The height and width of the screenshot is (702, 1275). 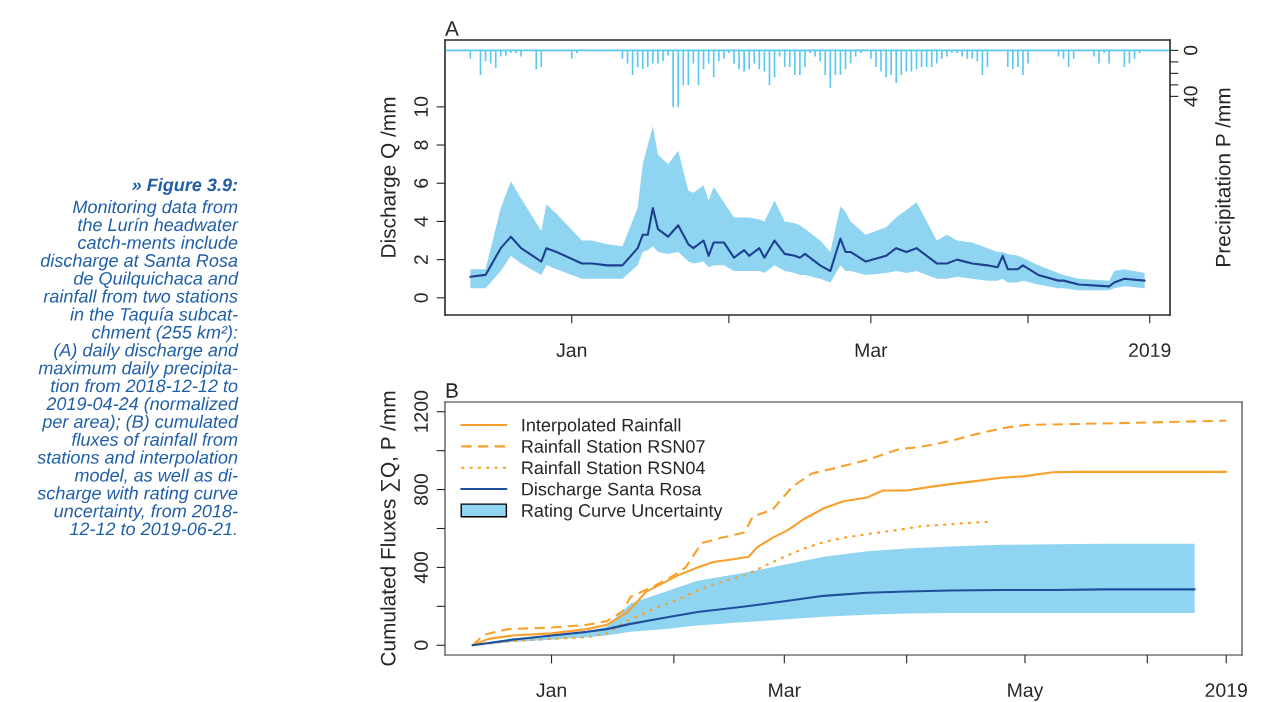 I want to click on y-tick-label: 10, so click(x=421, y=106).